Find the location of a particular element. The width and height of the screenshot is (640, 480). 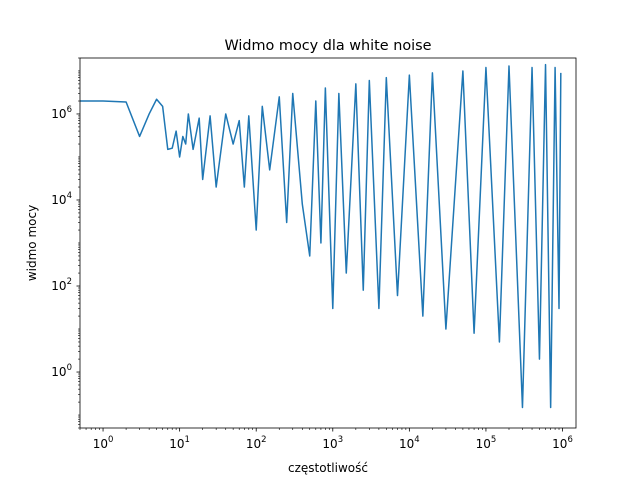

x-tick-label-exponent: 1 is located at coordinates (187, 440).